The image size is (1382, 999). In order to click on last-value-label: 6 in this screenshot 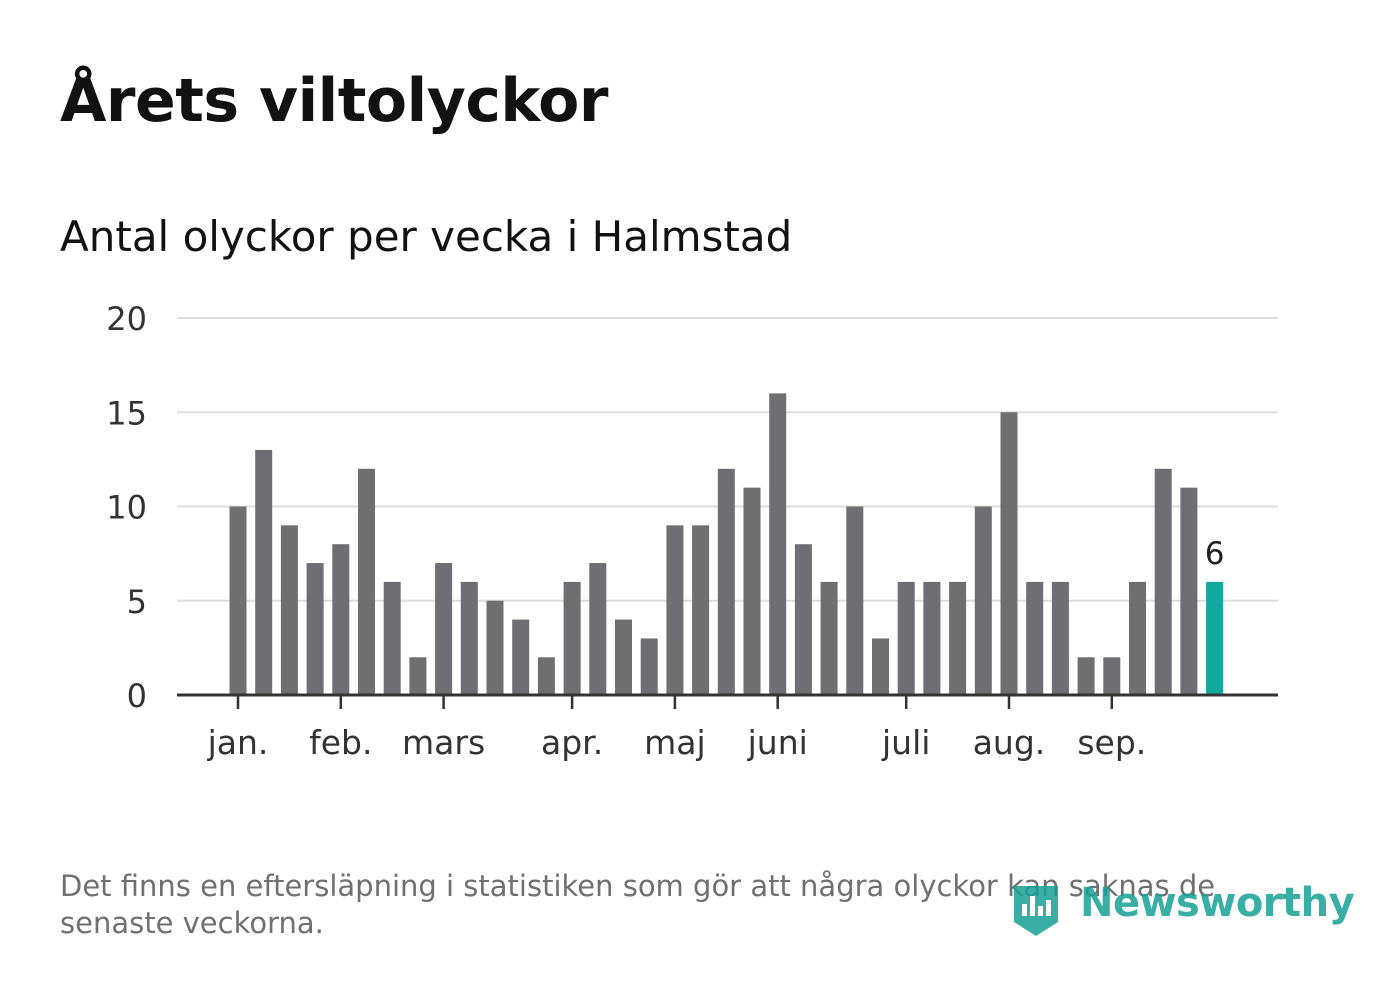, I will do `click(1215, 554)`.